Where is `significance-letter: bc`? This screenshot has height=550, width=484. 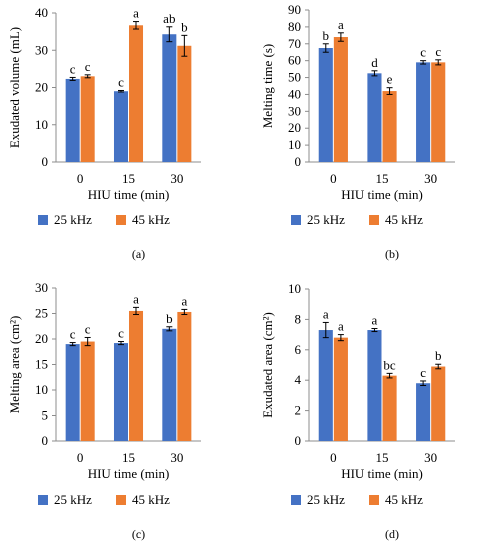 significance-letter: bc is located at coordinates (389, 364).